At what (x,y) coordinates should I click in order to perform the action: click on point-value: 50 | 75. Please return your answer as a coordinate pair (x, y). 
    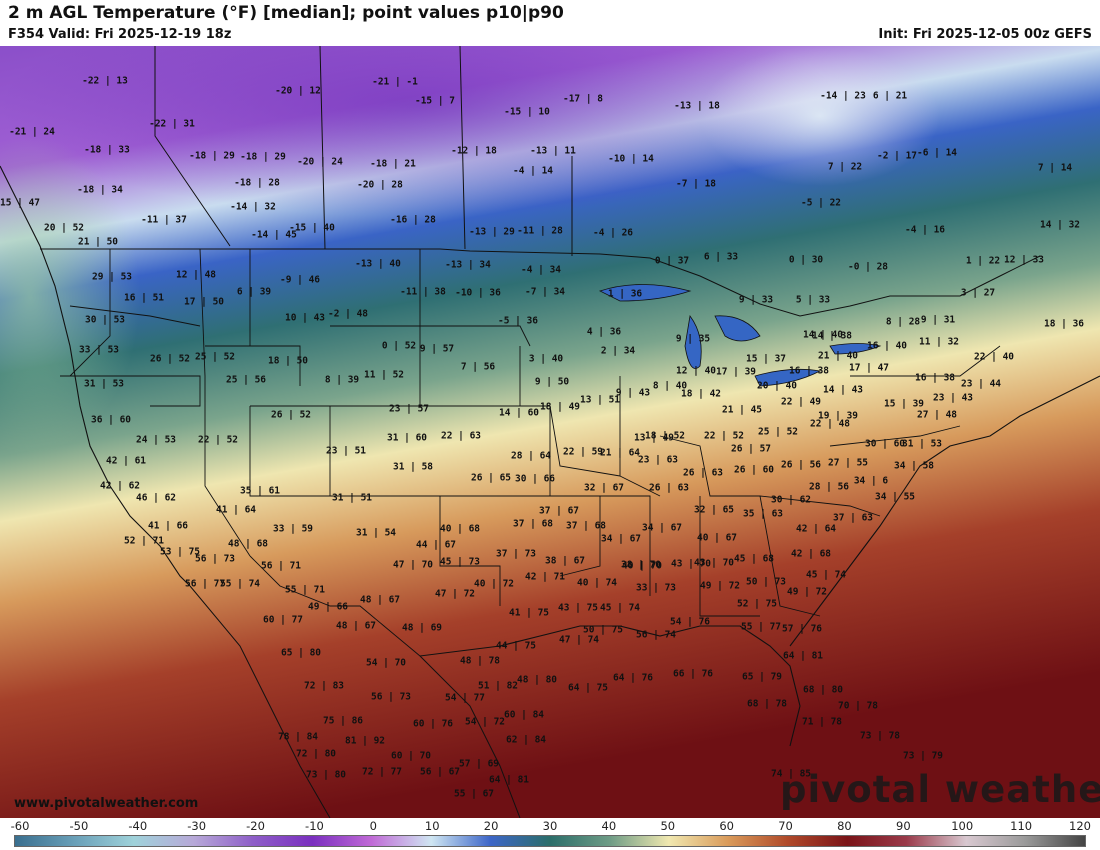
    Looking at the image, I should click on (603, 630).